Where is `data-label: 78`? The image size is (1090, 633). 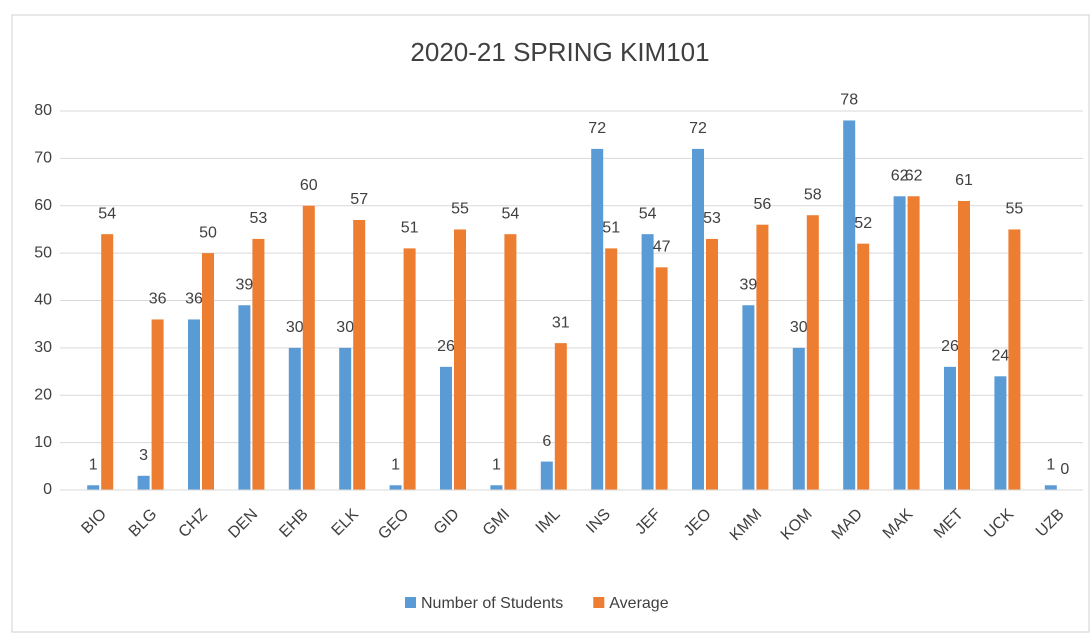
data-label: 78 is located at coordinates (849, 100).